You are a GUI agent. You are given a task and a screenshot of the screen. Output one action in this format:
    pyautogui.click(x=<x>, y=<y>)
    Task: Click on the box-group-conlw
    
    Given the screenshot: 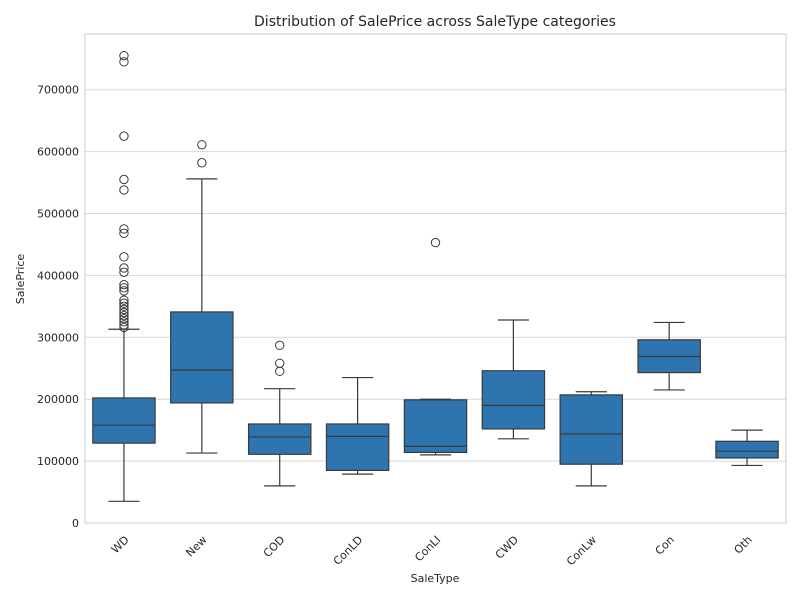 What is the action you would take?
    pyautogui.click(x=591, y=439)
    